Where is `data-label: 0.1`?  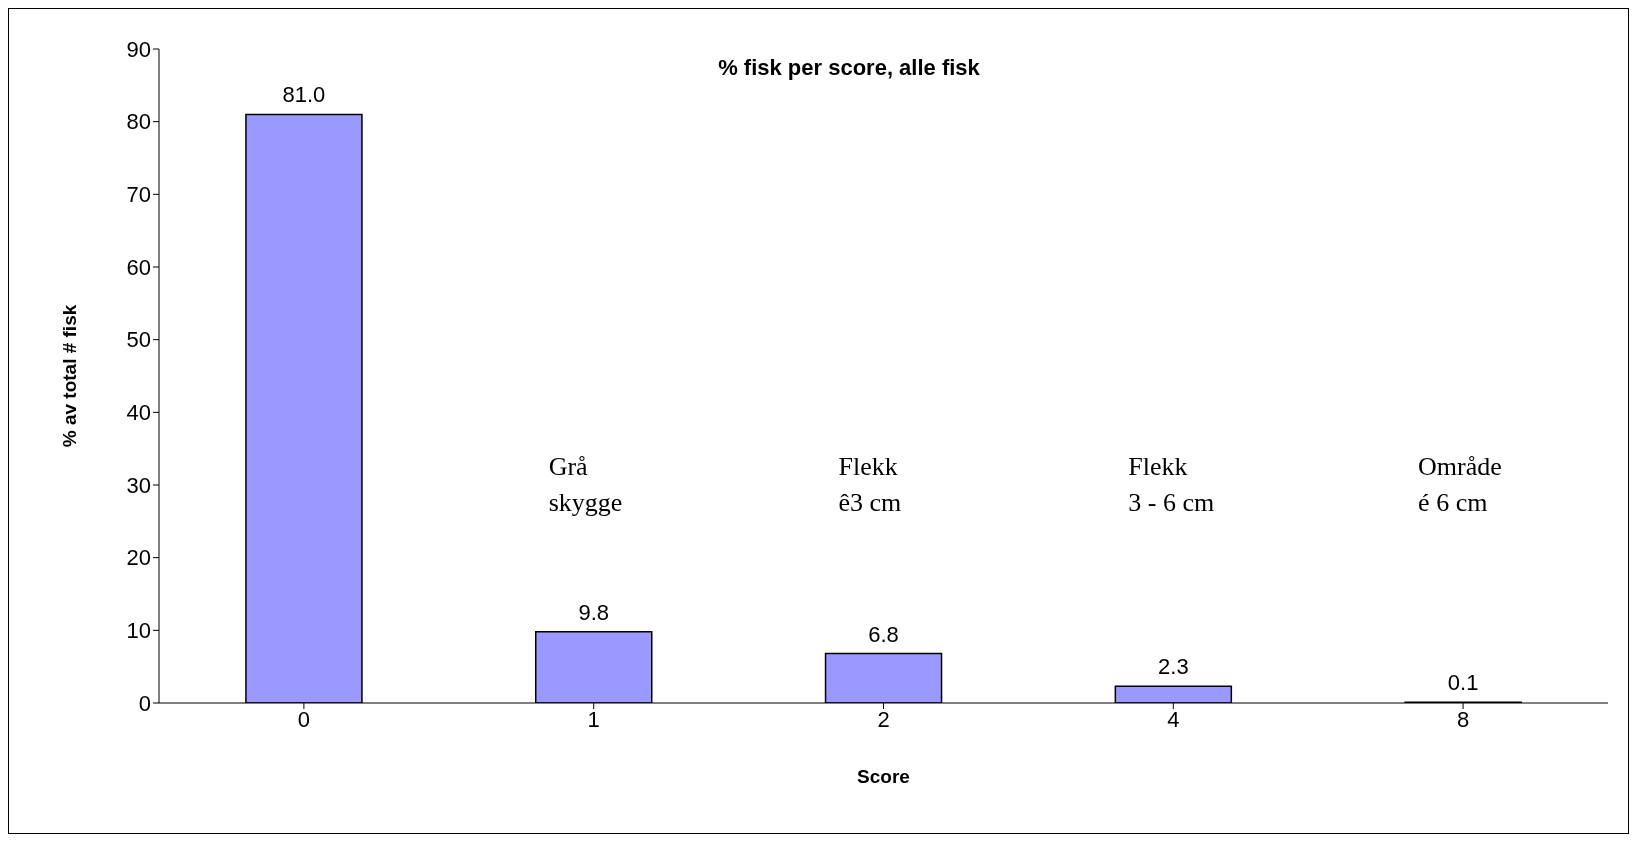 data-label: 0.1 is located at coordinates (1463, 683).